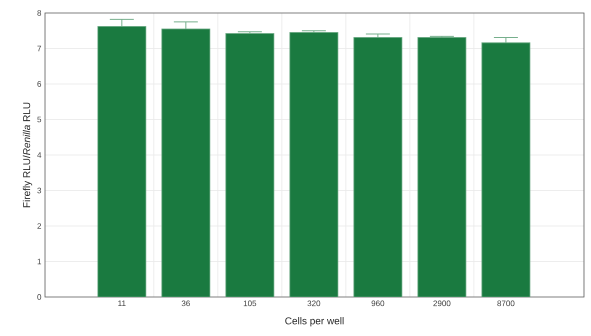  What do you see at coordinates (39, 191) in the screenshot?
I see `y-tick-label: 3` at bounding box center [39, 191].